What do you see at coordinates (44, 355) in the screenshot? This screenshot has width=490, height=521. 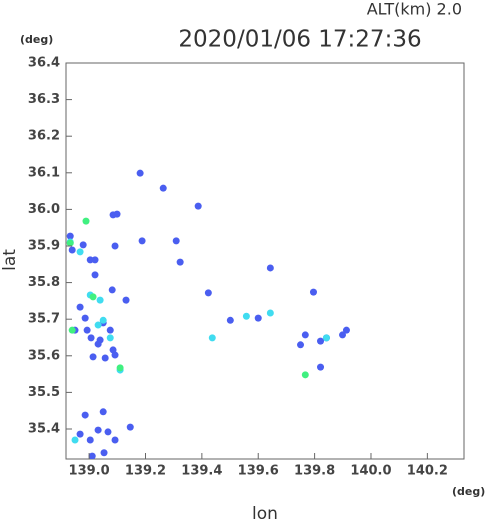 I see `y-tick-label: 35.6` at bounding box center [44, 355].